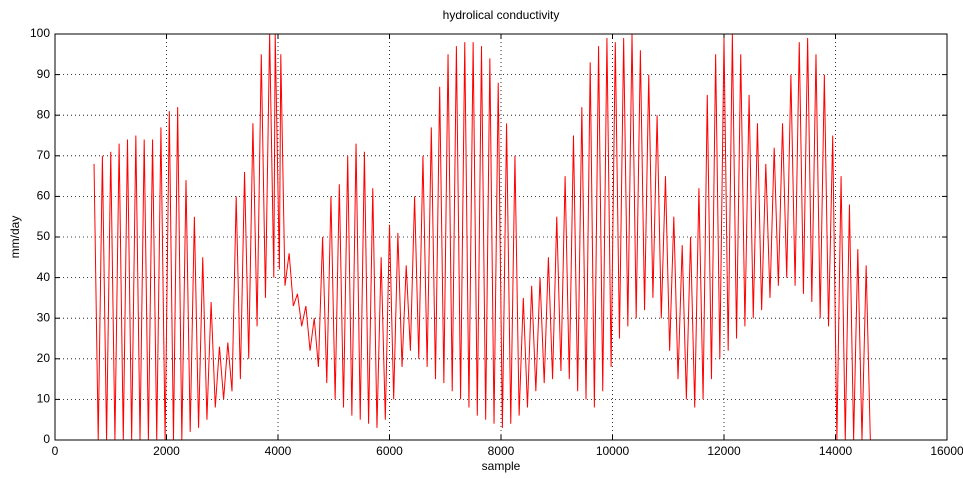  Describe the element at coordinates (501, 451) in the screenshot. I see `x-tick-label: 8000` at that location.